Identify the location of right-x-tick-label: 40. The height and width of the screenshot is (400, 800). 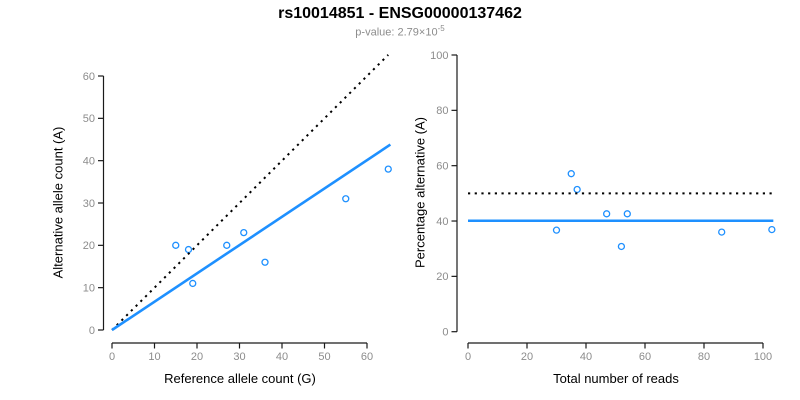
(586, 357).